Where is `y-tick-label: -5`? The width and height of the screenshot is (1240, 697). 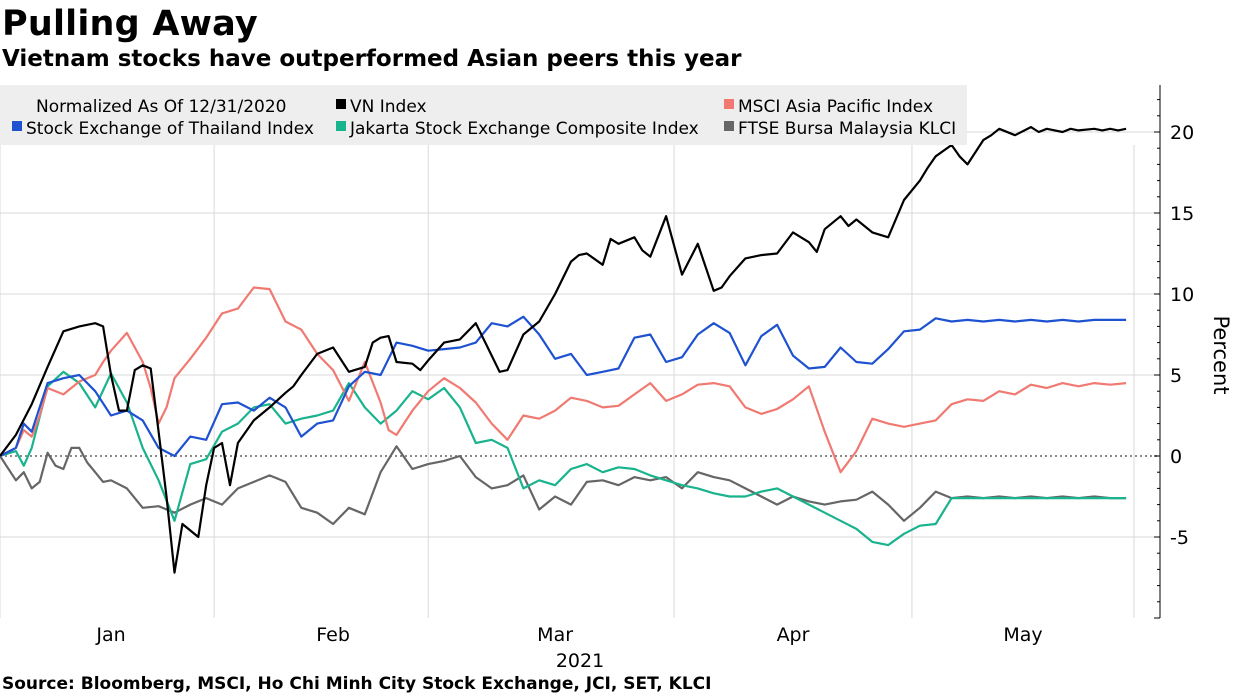 y-tick-label: -5 is located at coordinates (1179, 538).